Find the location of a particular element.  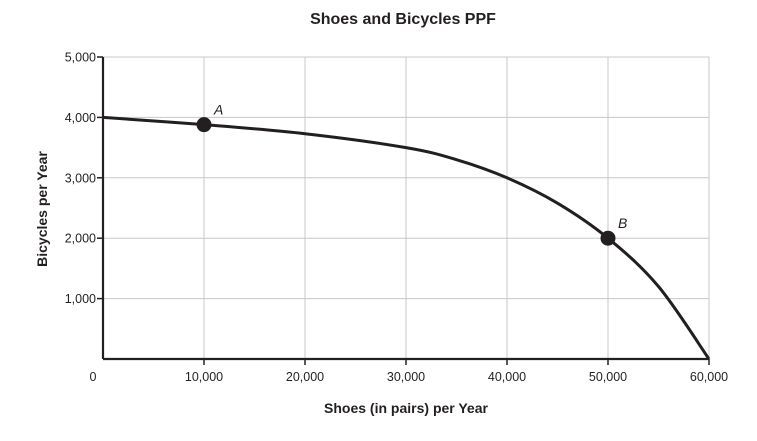

y-tick-labels: 1,000 2,000 3,000 4,000 5,000 is located at coordinates (80, 179).